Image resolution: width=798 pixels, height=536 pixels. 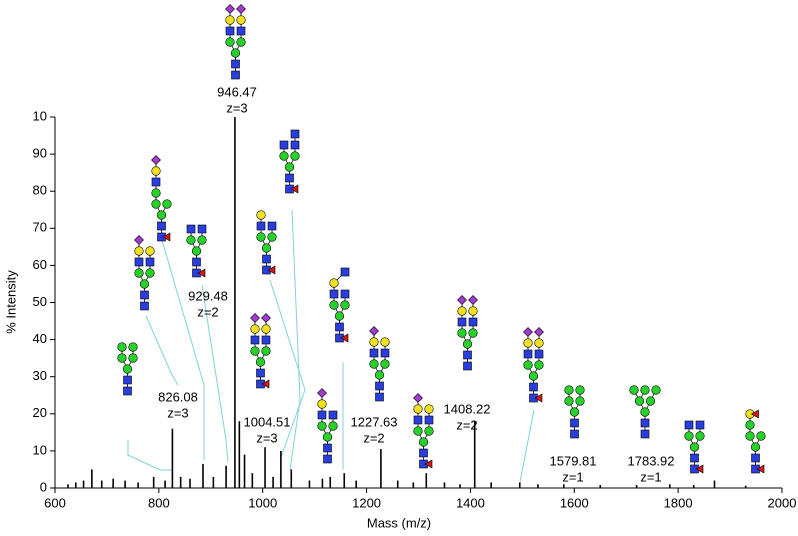 What do you see at coordinates (573, 460) in the screenshot?
I see `peak-label: 1579.81` at bounding box center [573, 460].